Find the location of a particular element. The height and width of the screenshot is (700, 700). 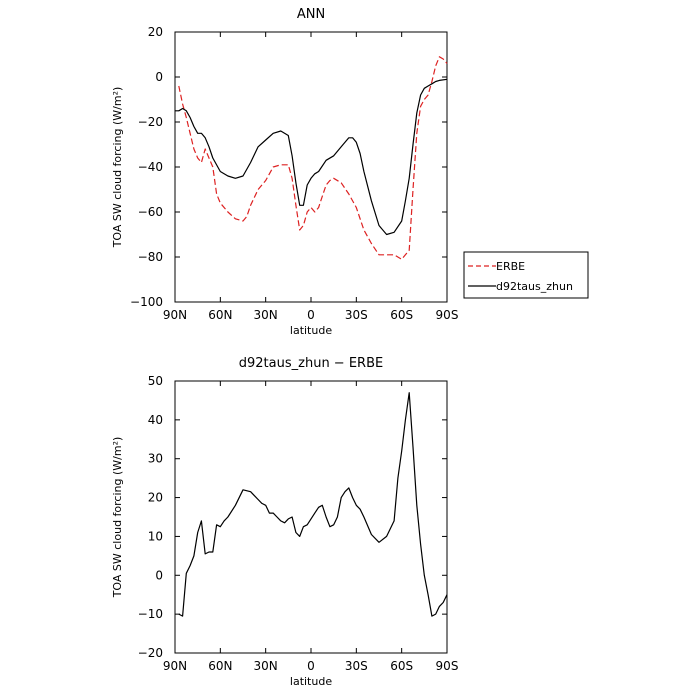

legend-box is located at coordinates (526, 275).